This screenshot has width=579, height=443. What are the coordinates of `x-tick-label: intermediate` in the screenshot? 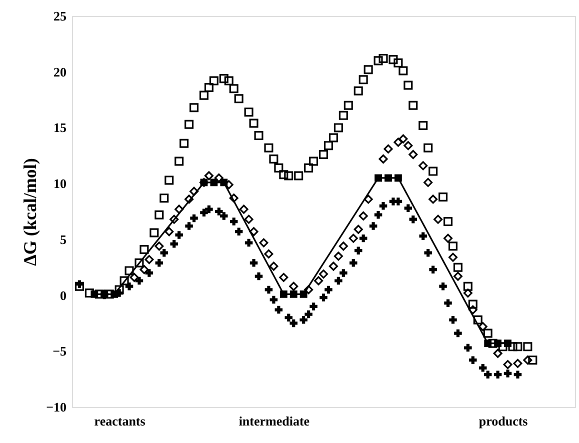 It's located at (274, 421).